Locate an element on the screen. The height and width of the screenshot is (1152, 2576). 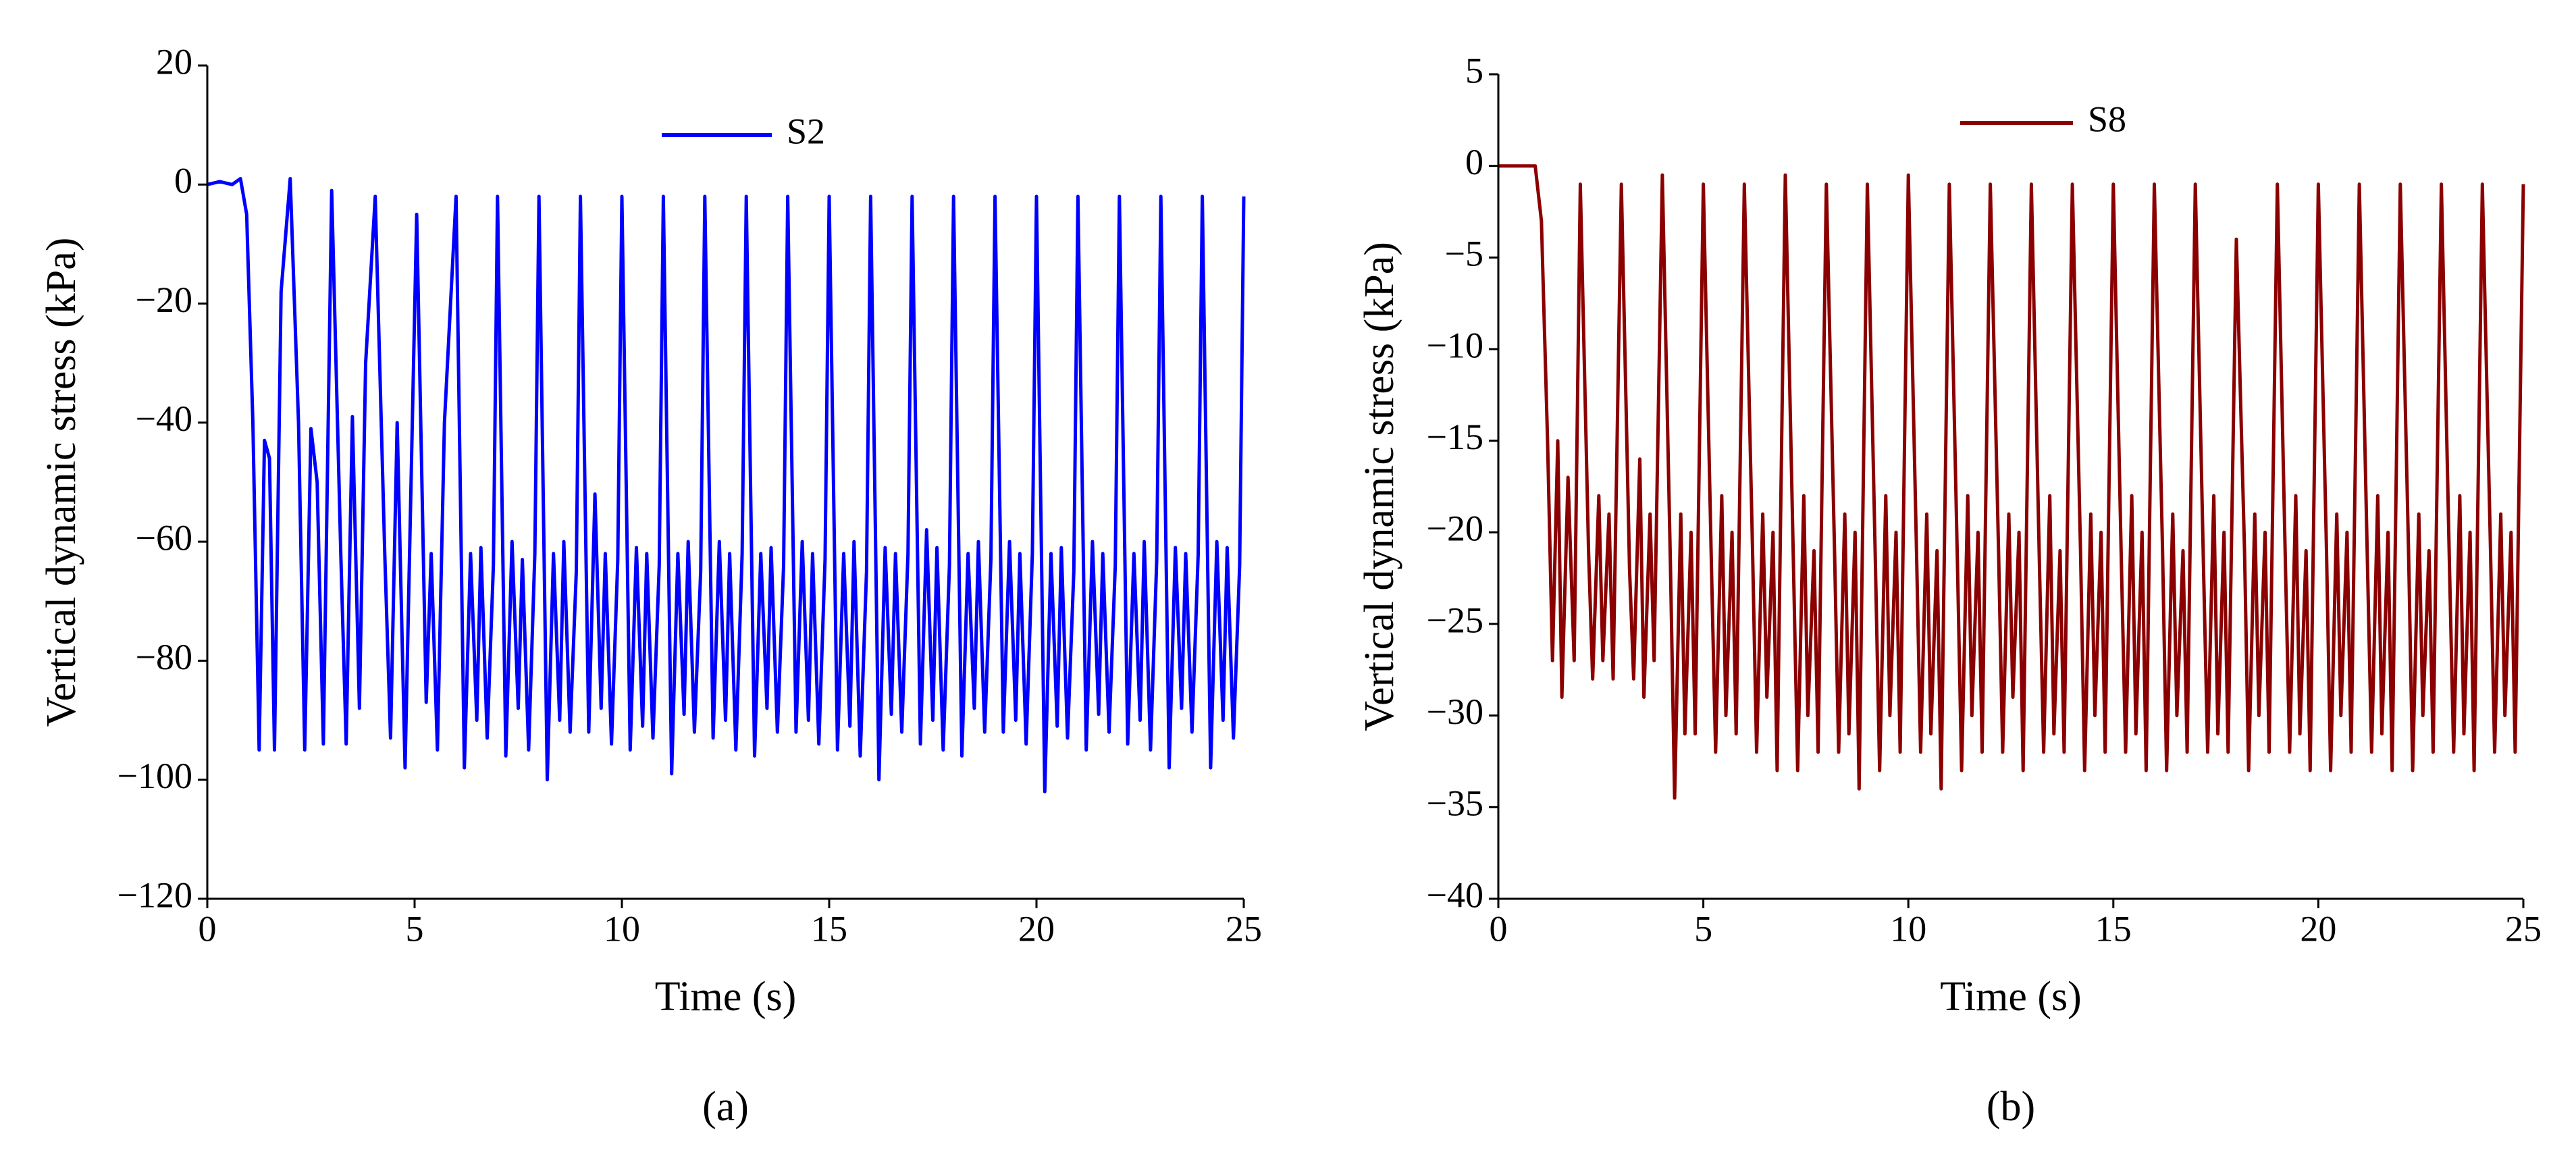
legend-label: S2 is located at coordinates (806, 131).